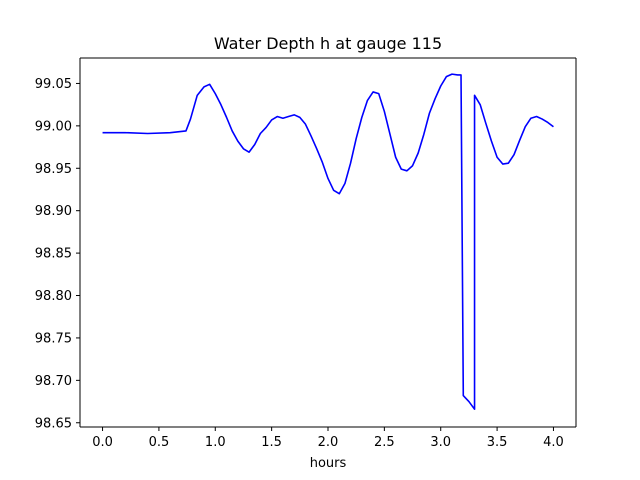 The image size is (640, 480). I want to click on y-tick-label: 99.00, so click(53, 126).